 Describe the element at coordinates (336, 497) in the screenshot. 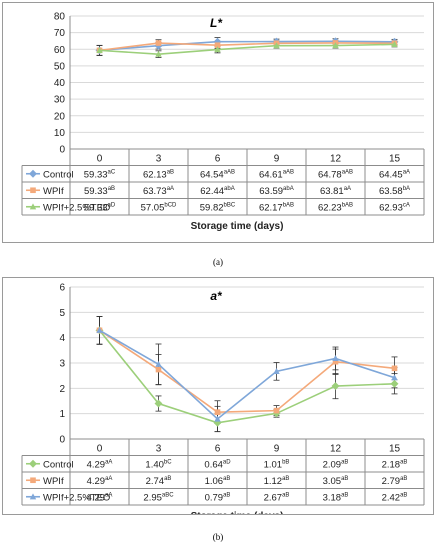

I see `data-label: 3.18aB` at that location.